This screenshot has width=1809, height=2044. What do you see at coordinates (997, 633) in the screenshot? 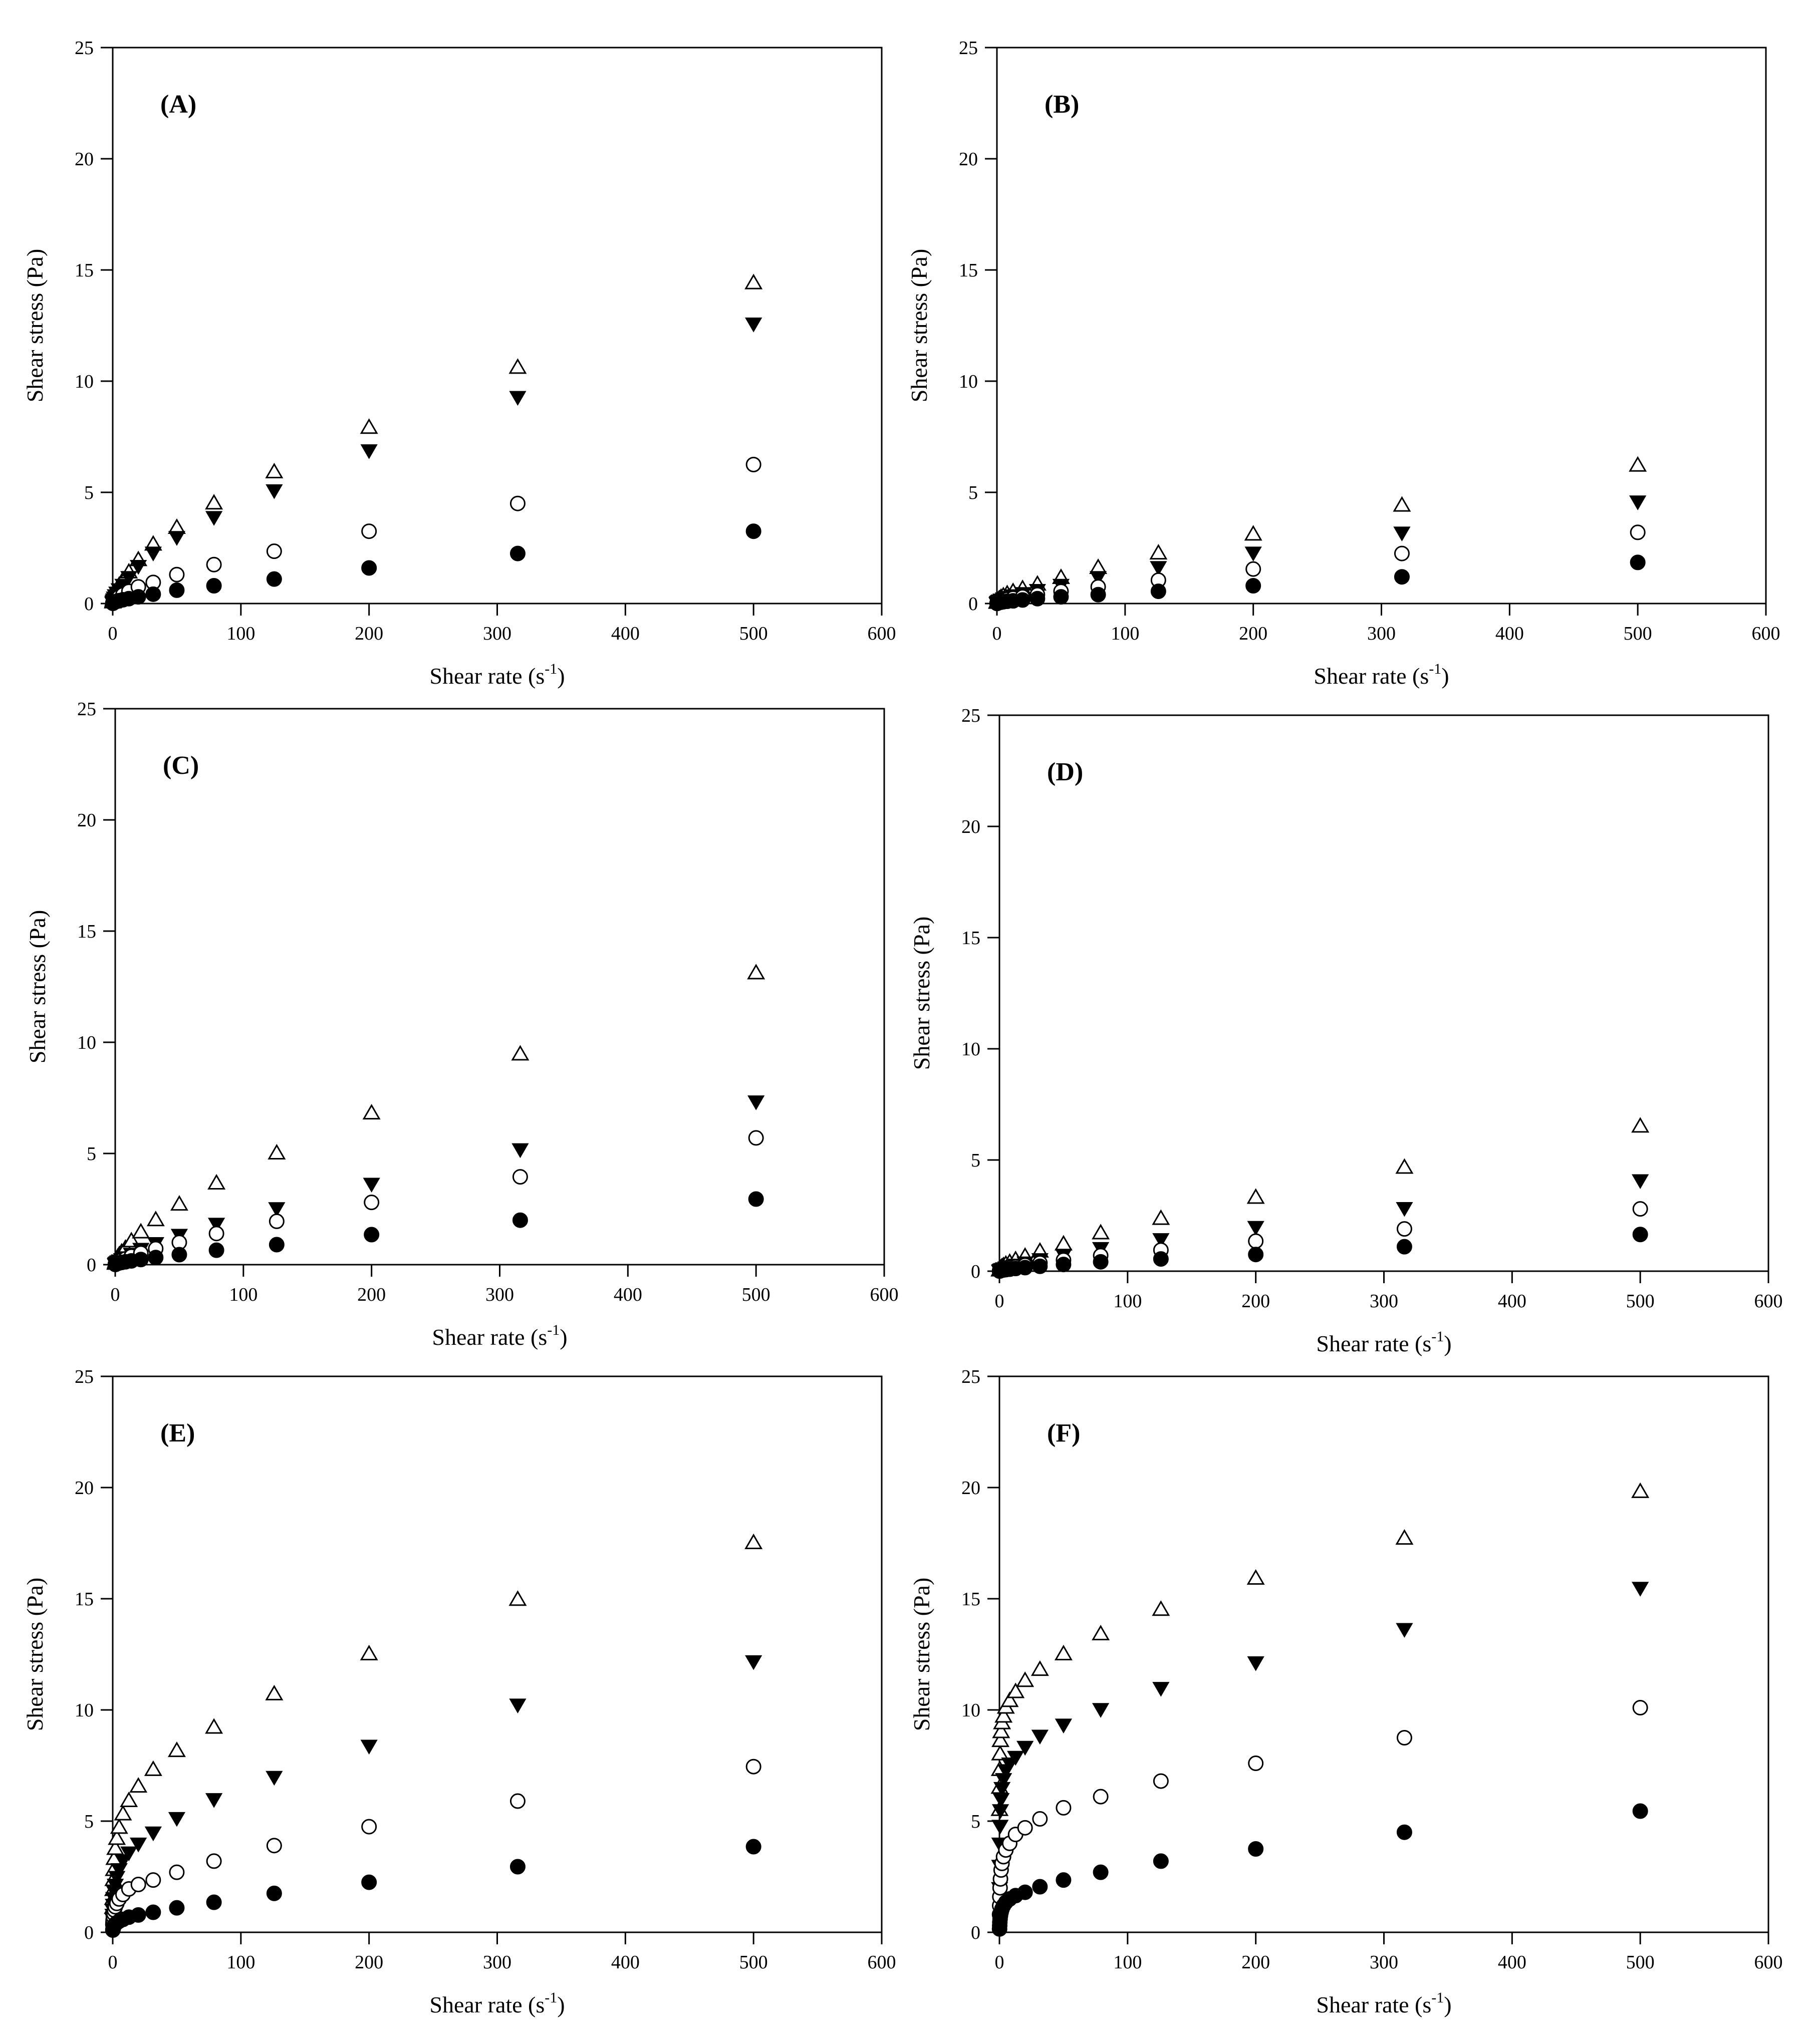
I see `x-tick-label: 0` at bounding box center [997, 633].